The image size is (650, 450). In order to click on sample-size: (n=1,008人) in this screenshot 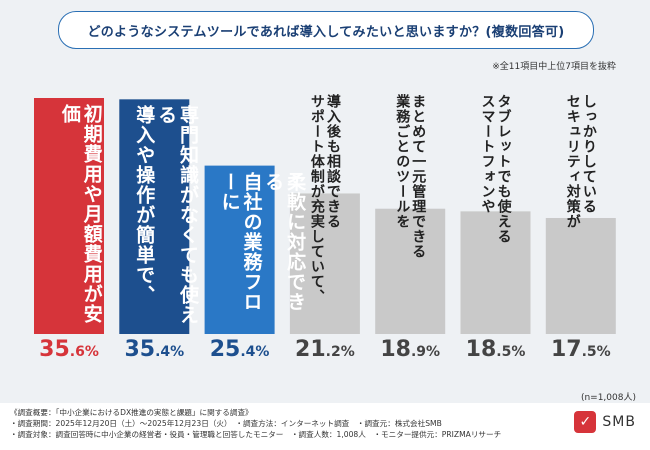, I will do `click(608, 398)`.